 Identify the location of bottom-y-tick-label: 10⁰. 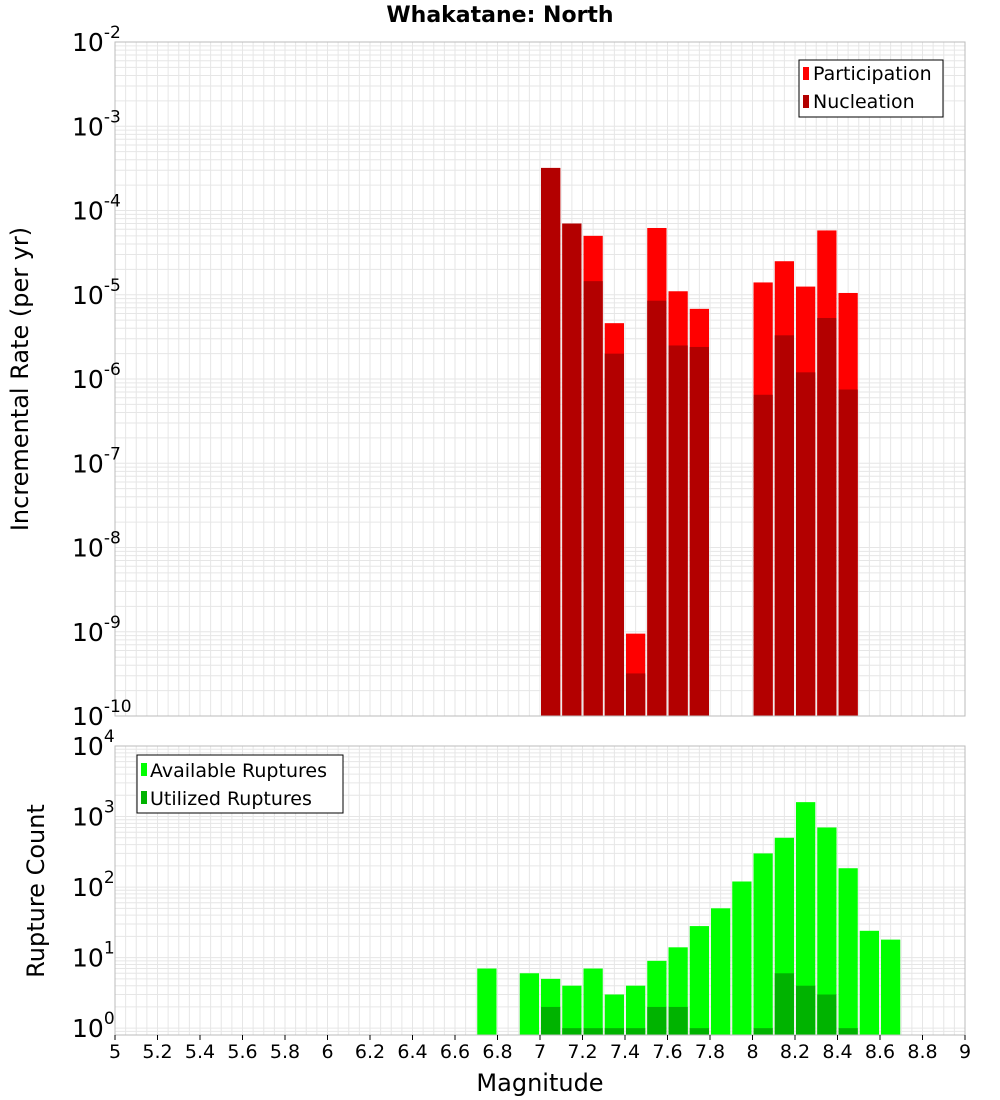
(93, 1026).